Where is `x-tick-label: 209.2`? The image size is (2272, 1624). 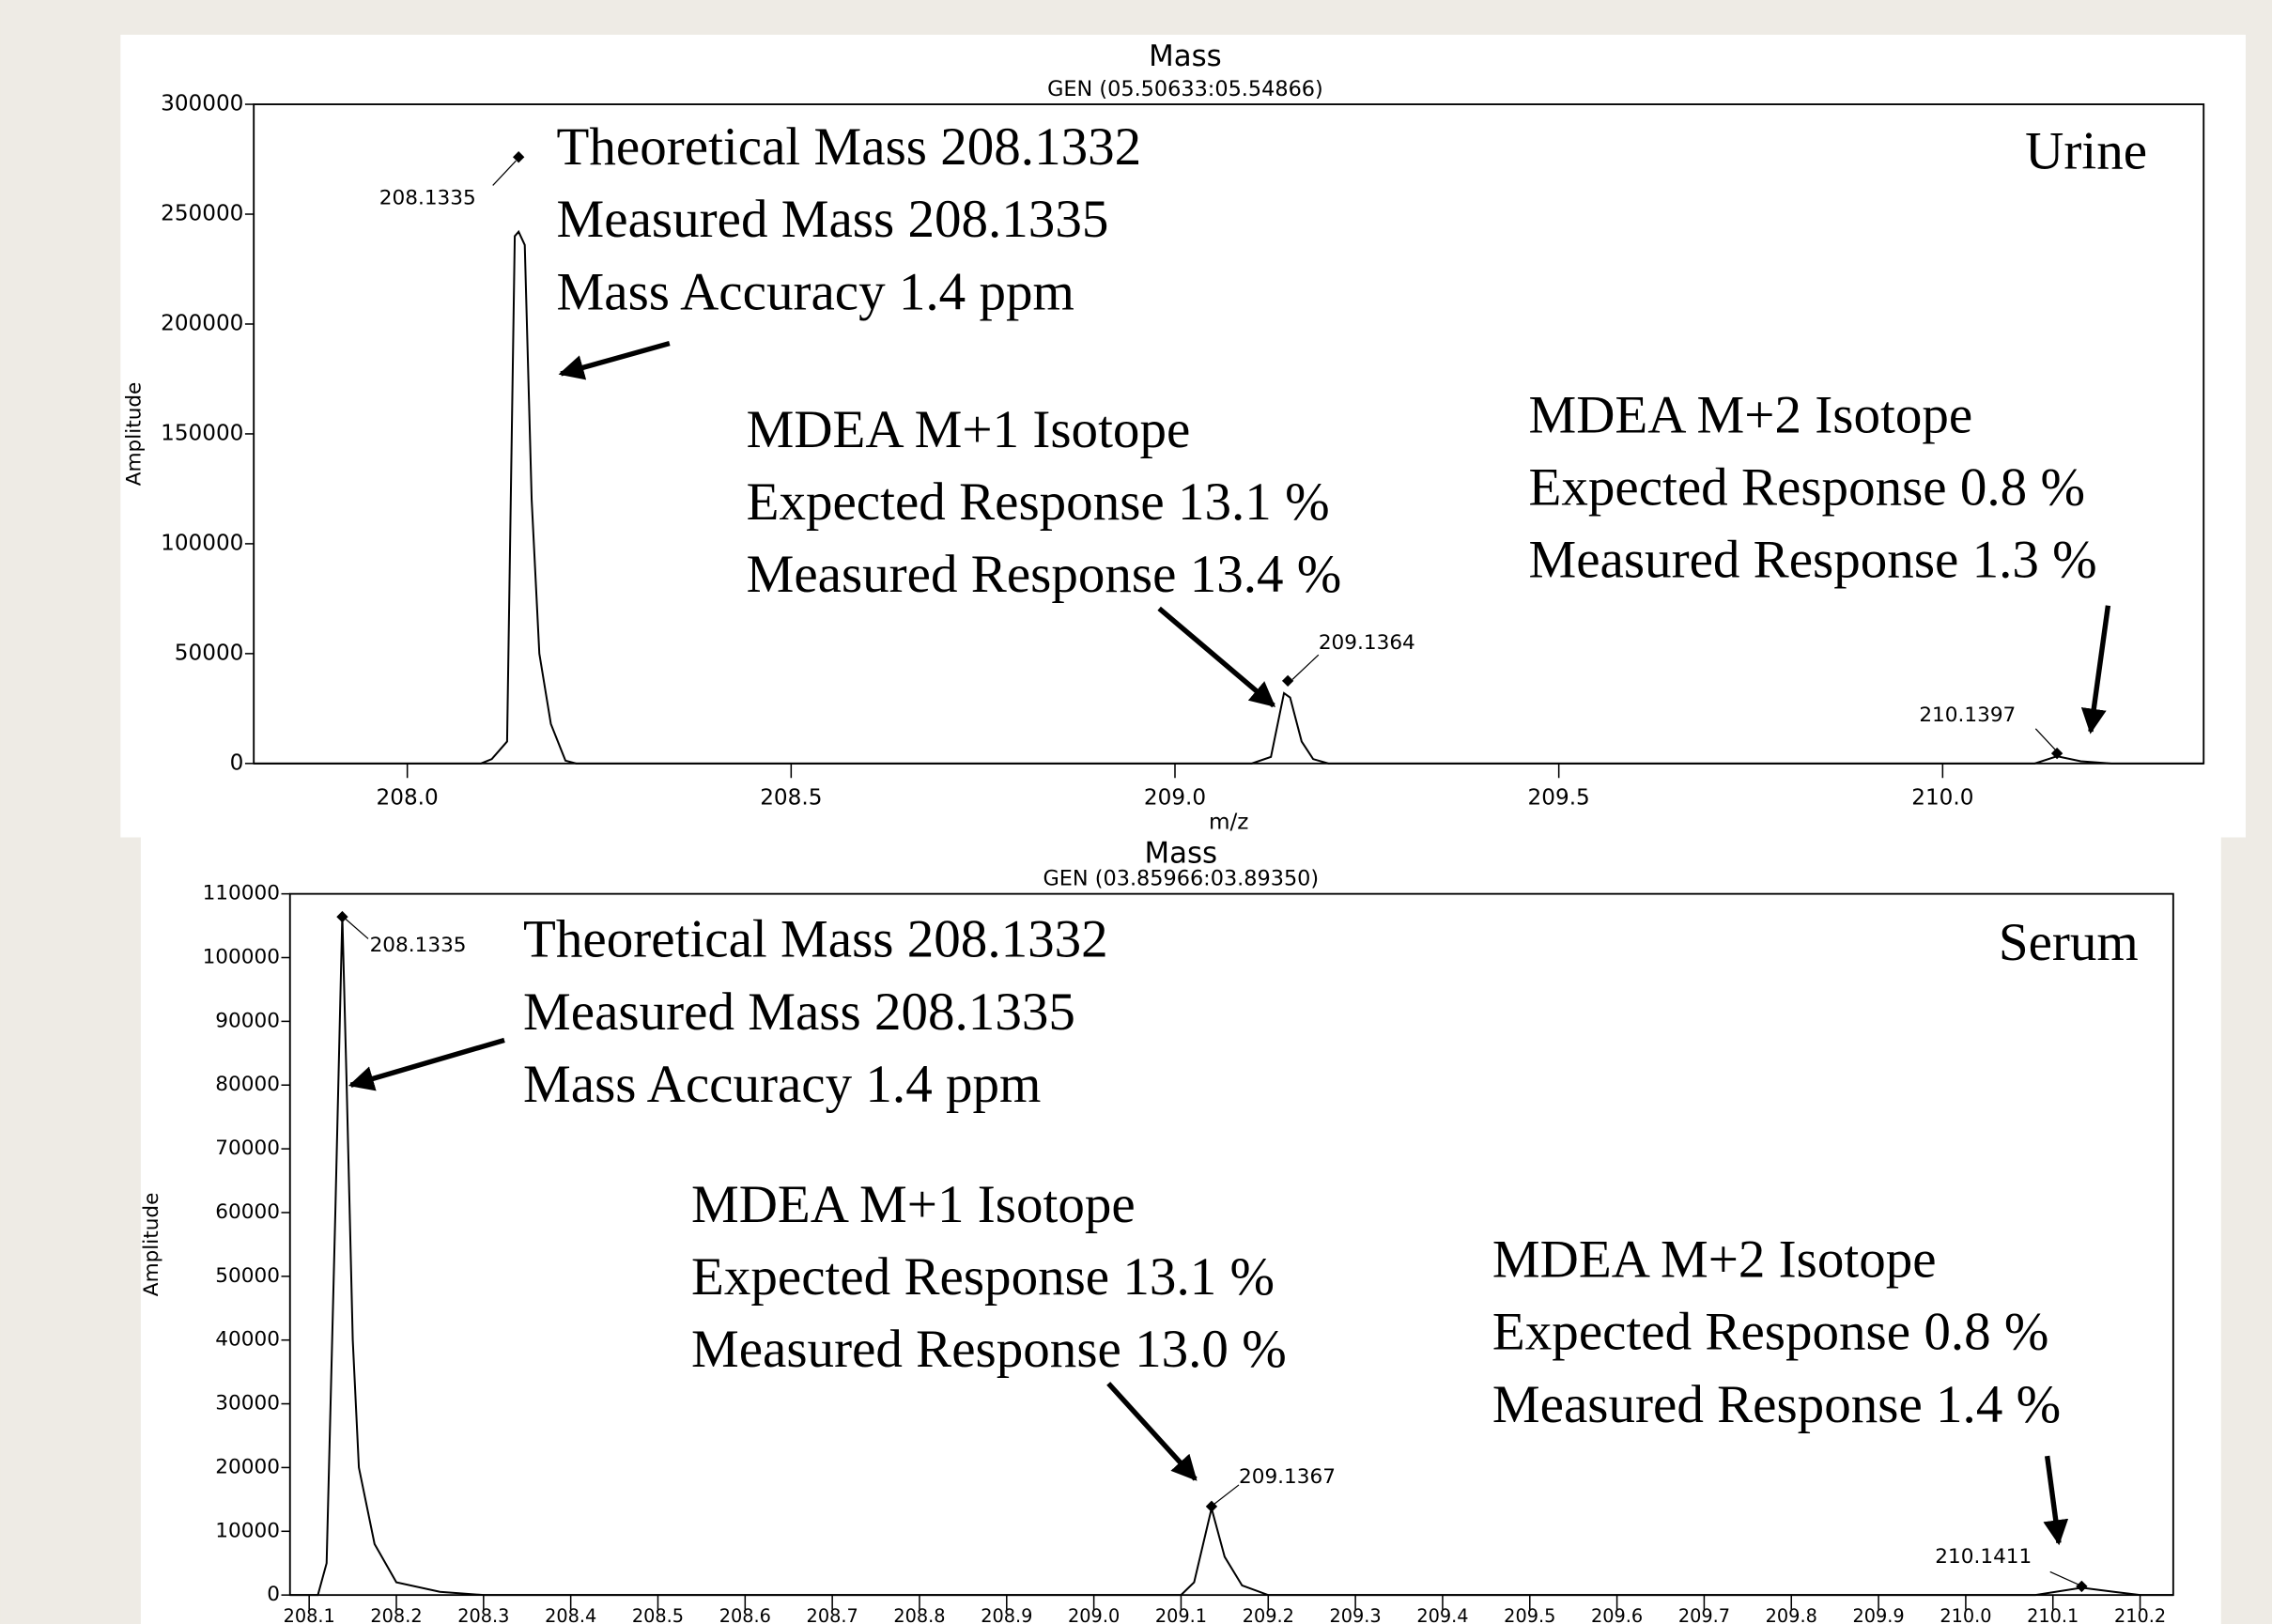
x-tick-label: 209.2 is located at coordinates (1268, 1614).